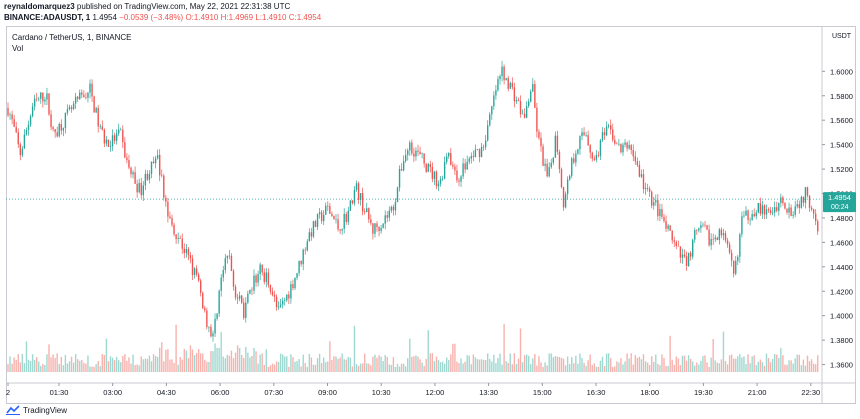 This screenshot has width=860, height=419. I want to click on y-tick-label: 1.5200, so click(841, 169).